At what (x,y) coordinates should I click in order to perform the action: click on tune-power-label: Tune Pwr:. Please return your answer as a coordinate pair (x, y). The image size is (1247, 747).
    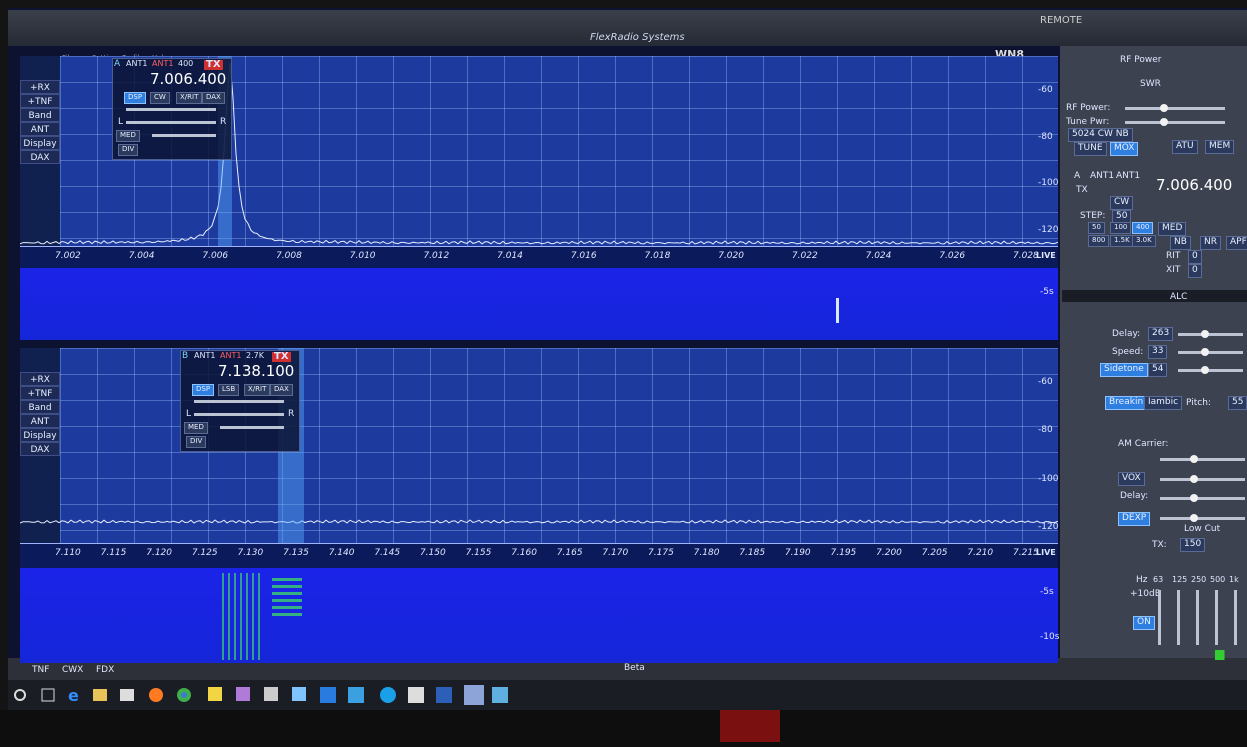
    Looking at the image, I should click on (1088, 122).